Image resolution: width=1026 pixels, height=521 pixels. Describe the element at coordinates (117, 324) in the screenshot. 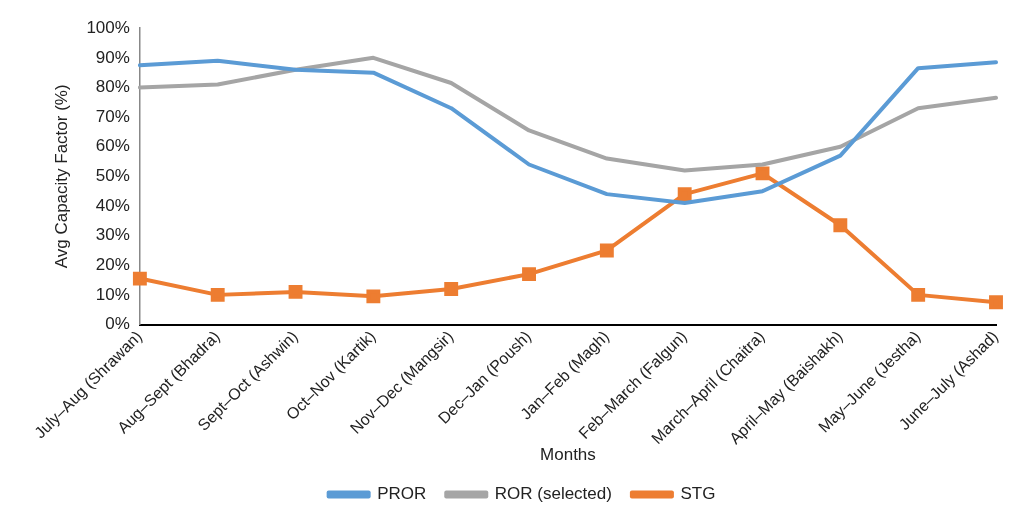

I see `y-tick-label: 0%` at that location.